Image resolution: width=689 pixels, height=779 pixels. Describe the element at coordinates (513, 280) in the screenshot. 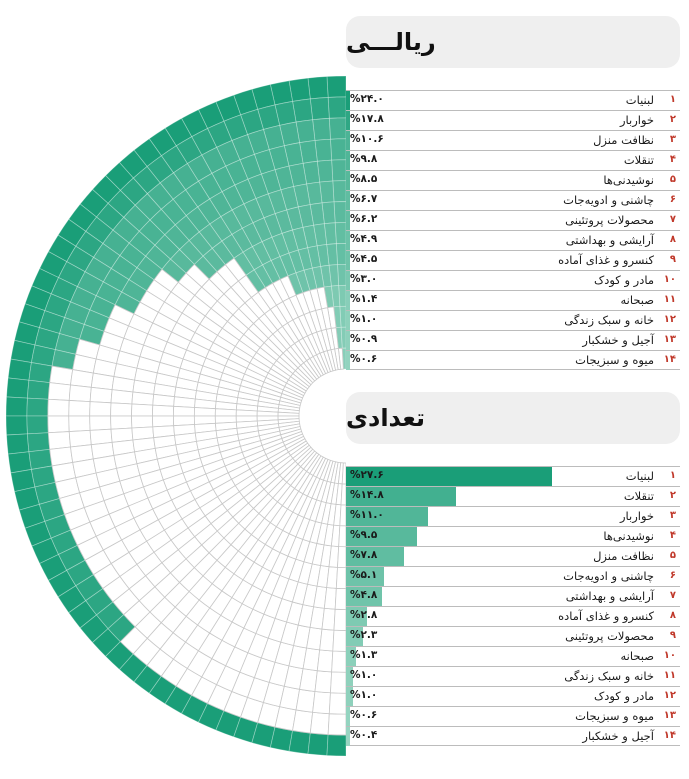

I see `table-row: %۳.۰ مادر و کودک ۱۰` at that location.